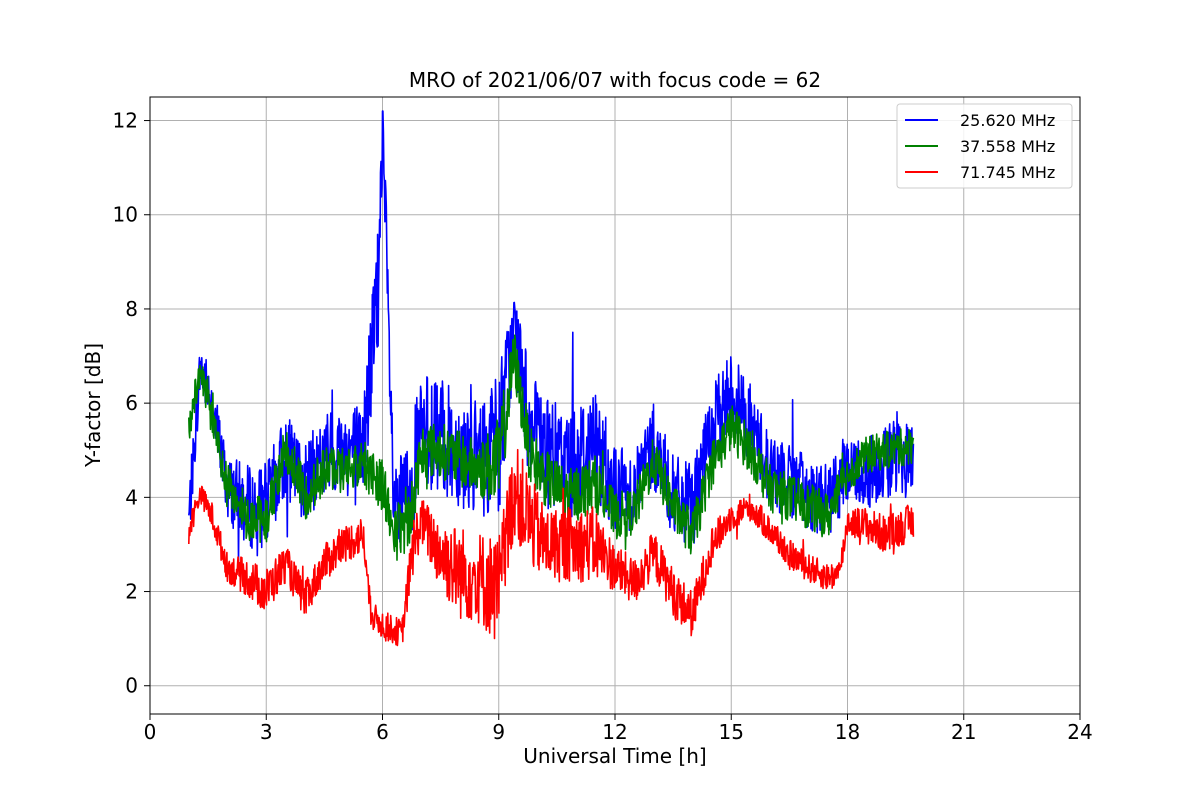  What do you see at coordinates (93, 405) in the screenshot?
I see `y-axis-label: Y-factor [dB]` at bounding box center [93, 405].